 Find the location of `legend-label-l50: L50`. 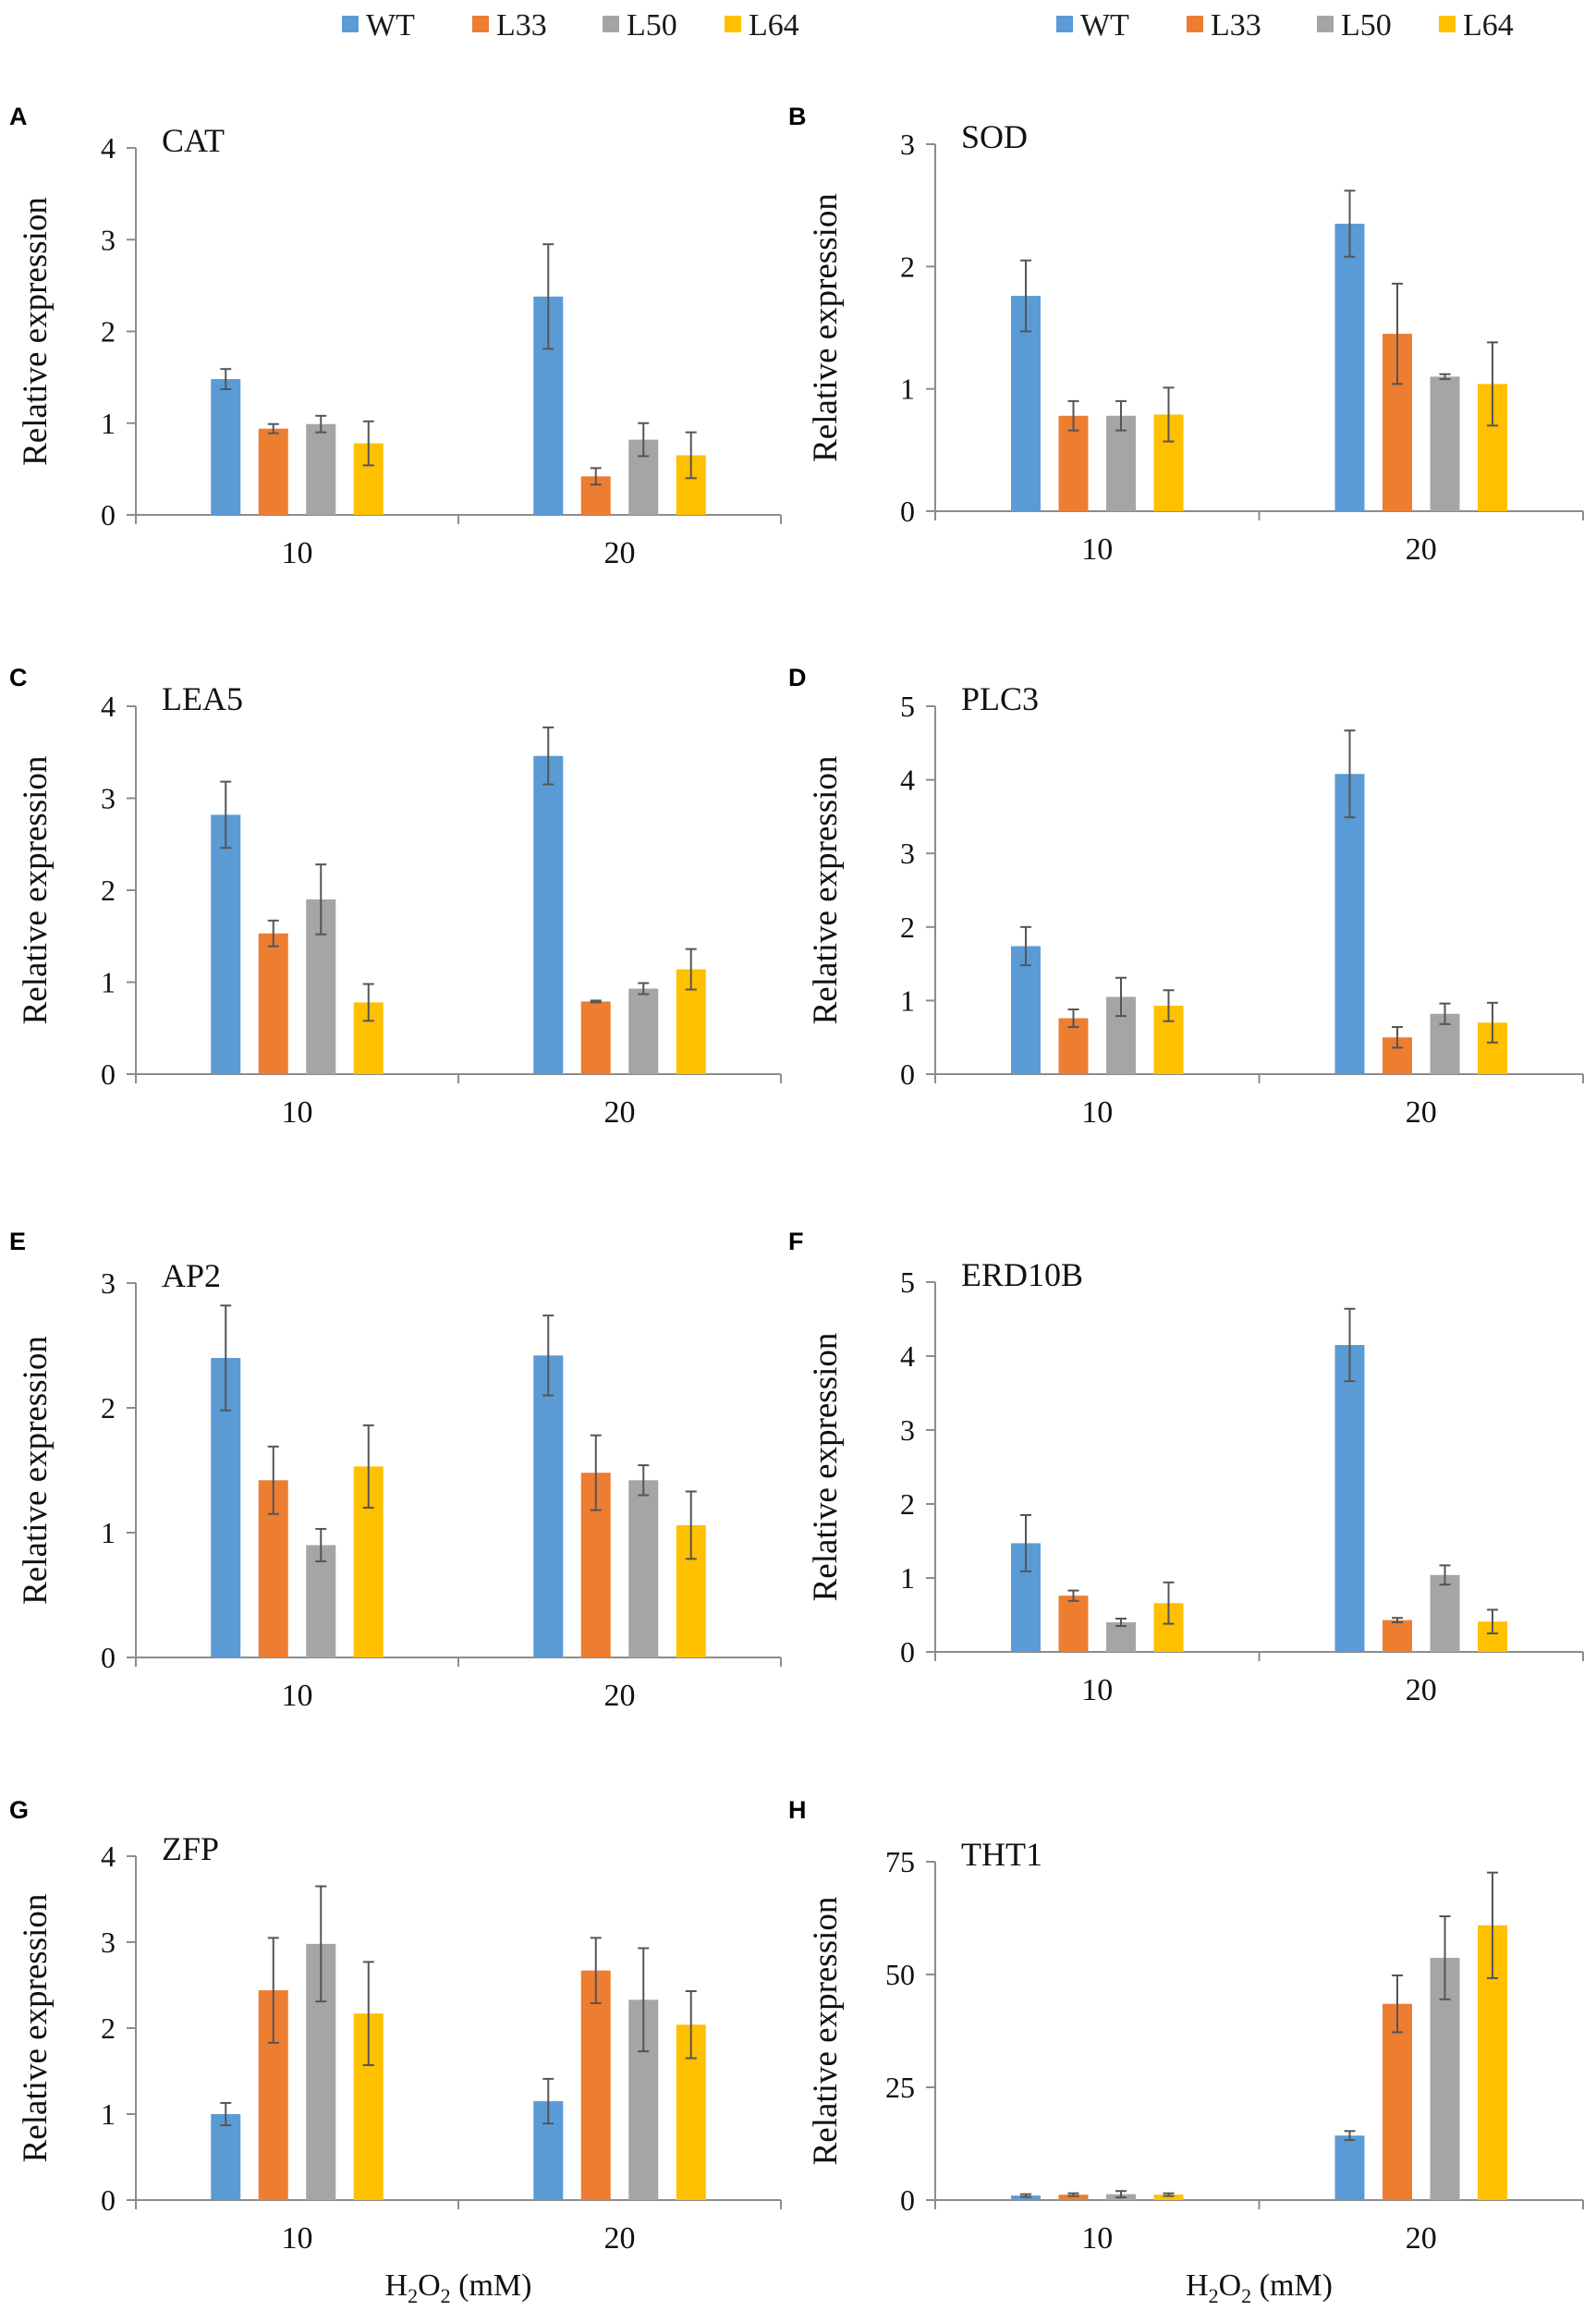

legend-label-l50: L50 is located at coordinates (1366, 25).